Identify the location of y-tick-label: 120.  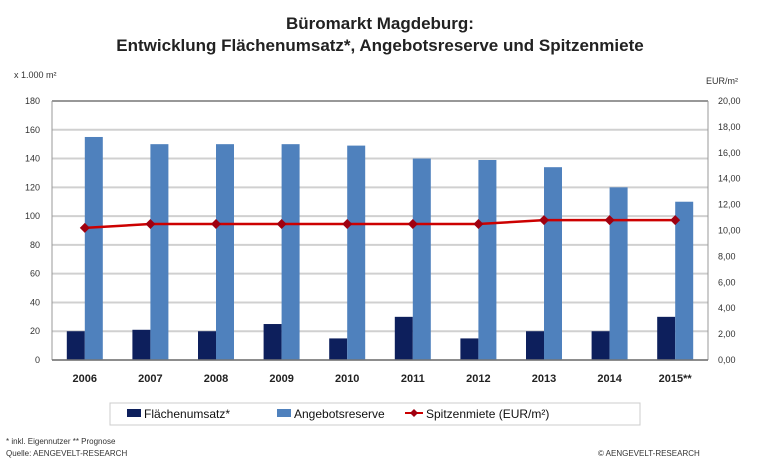
(32, 187).